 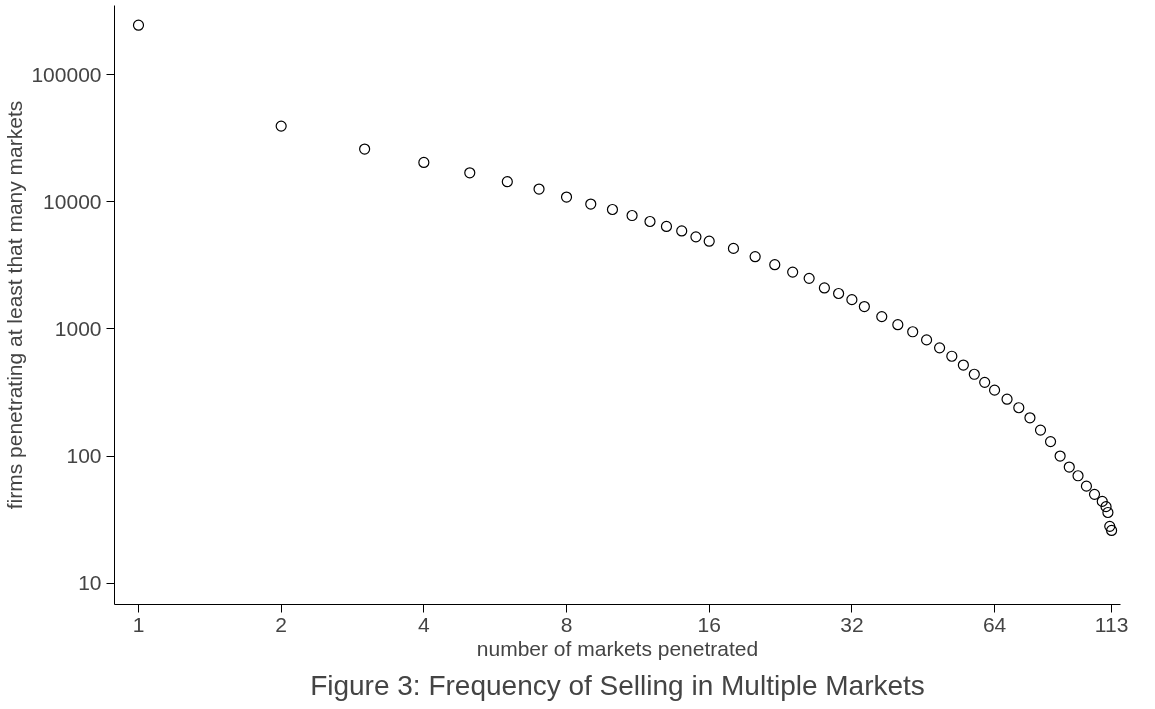 What do you see at coordinates (72, 201) in the screenshot?
I see `y-tick-label: 10000` at bounding box center [72, 201].